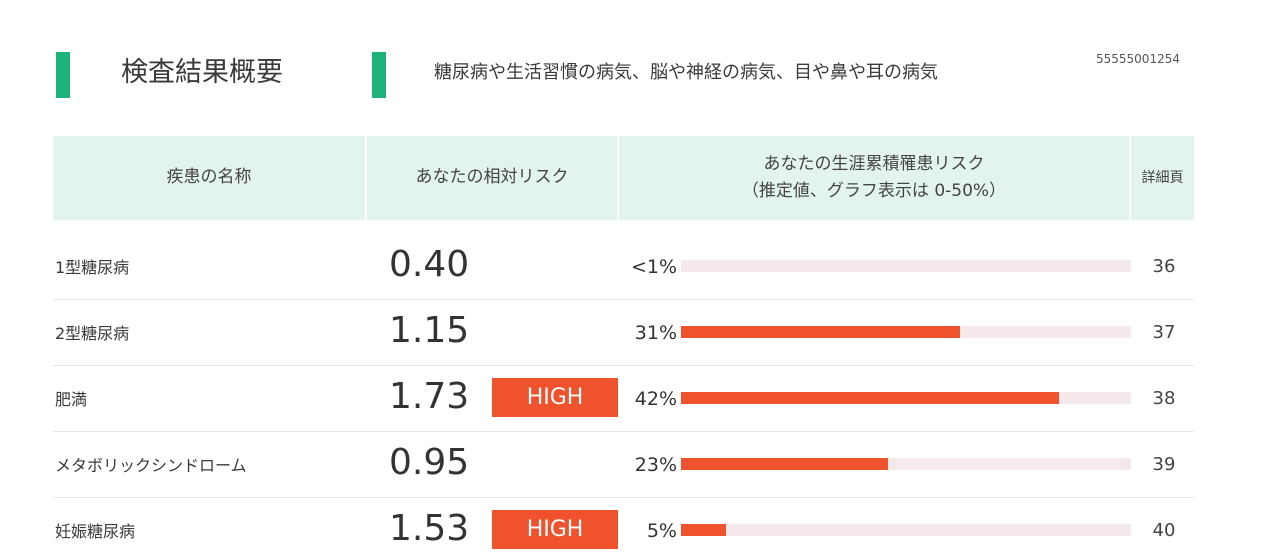  What do you see at coordinates (429, 396) in the screenshot?
I see `relative-risk-value: 1.73` at bounding box center [429, 396].